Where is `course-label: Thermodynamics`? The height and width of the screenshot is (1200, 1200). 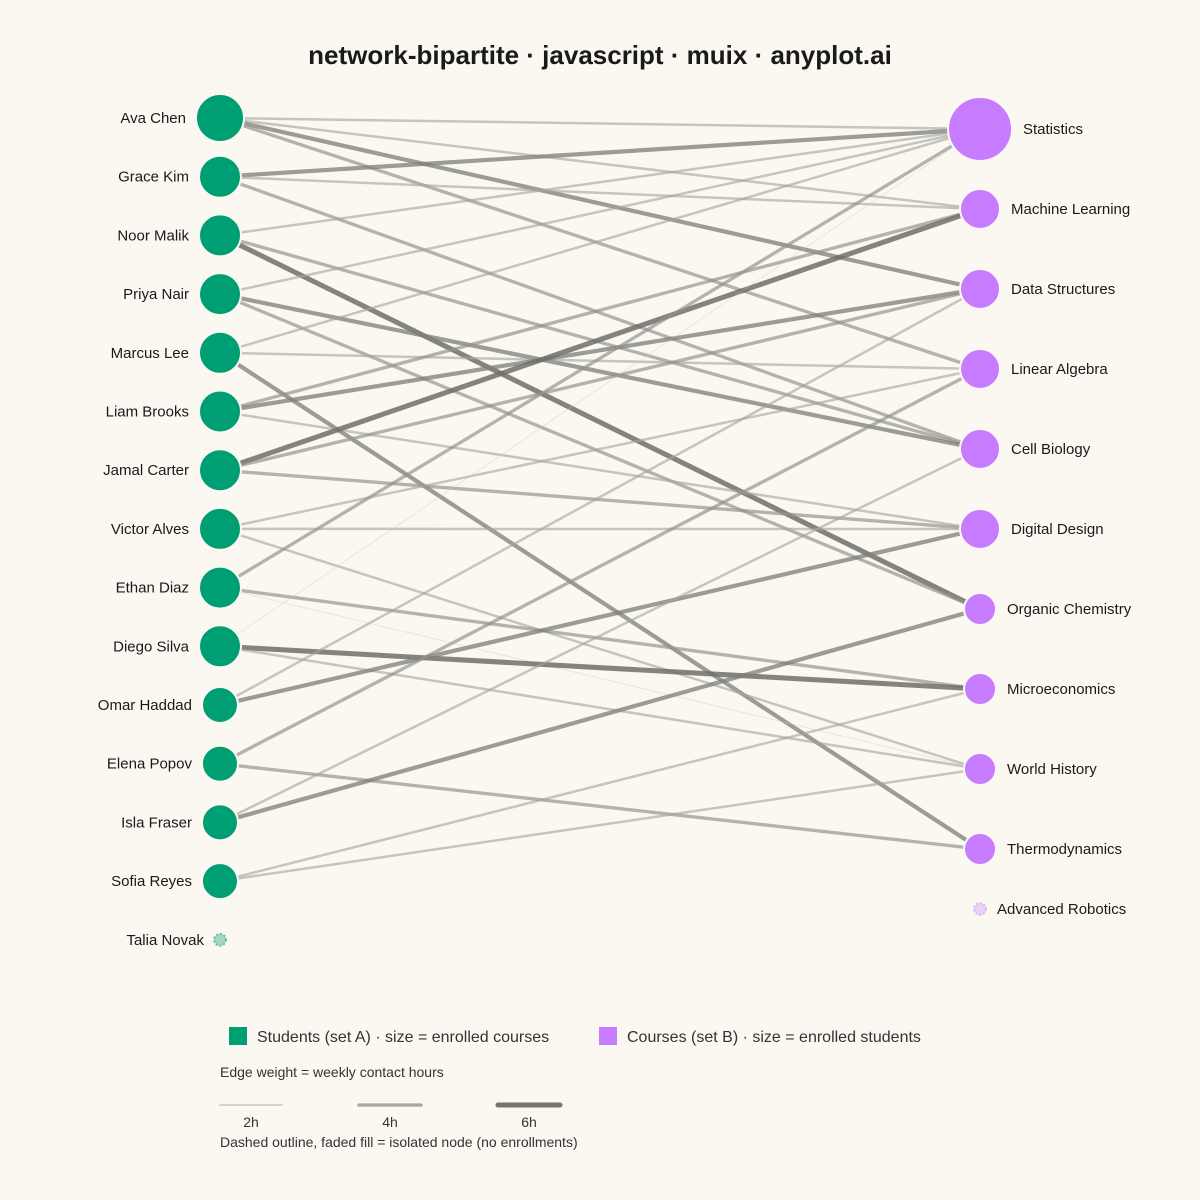 course-label: Thermodynamics is located at coordinates (1064, 849).